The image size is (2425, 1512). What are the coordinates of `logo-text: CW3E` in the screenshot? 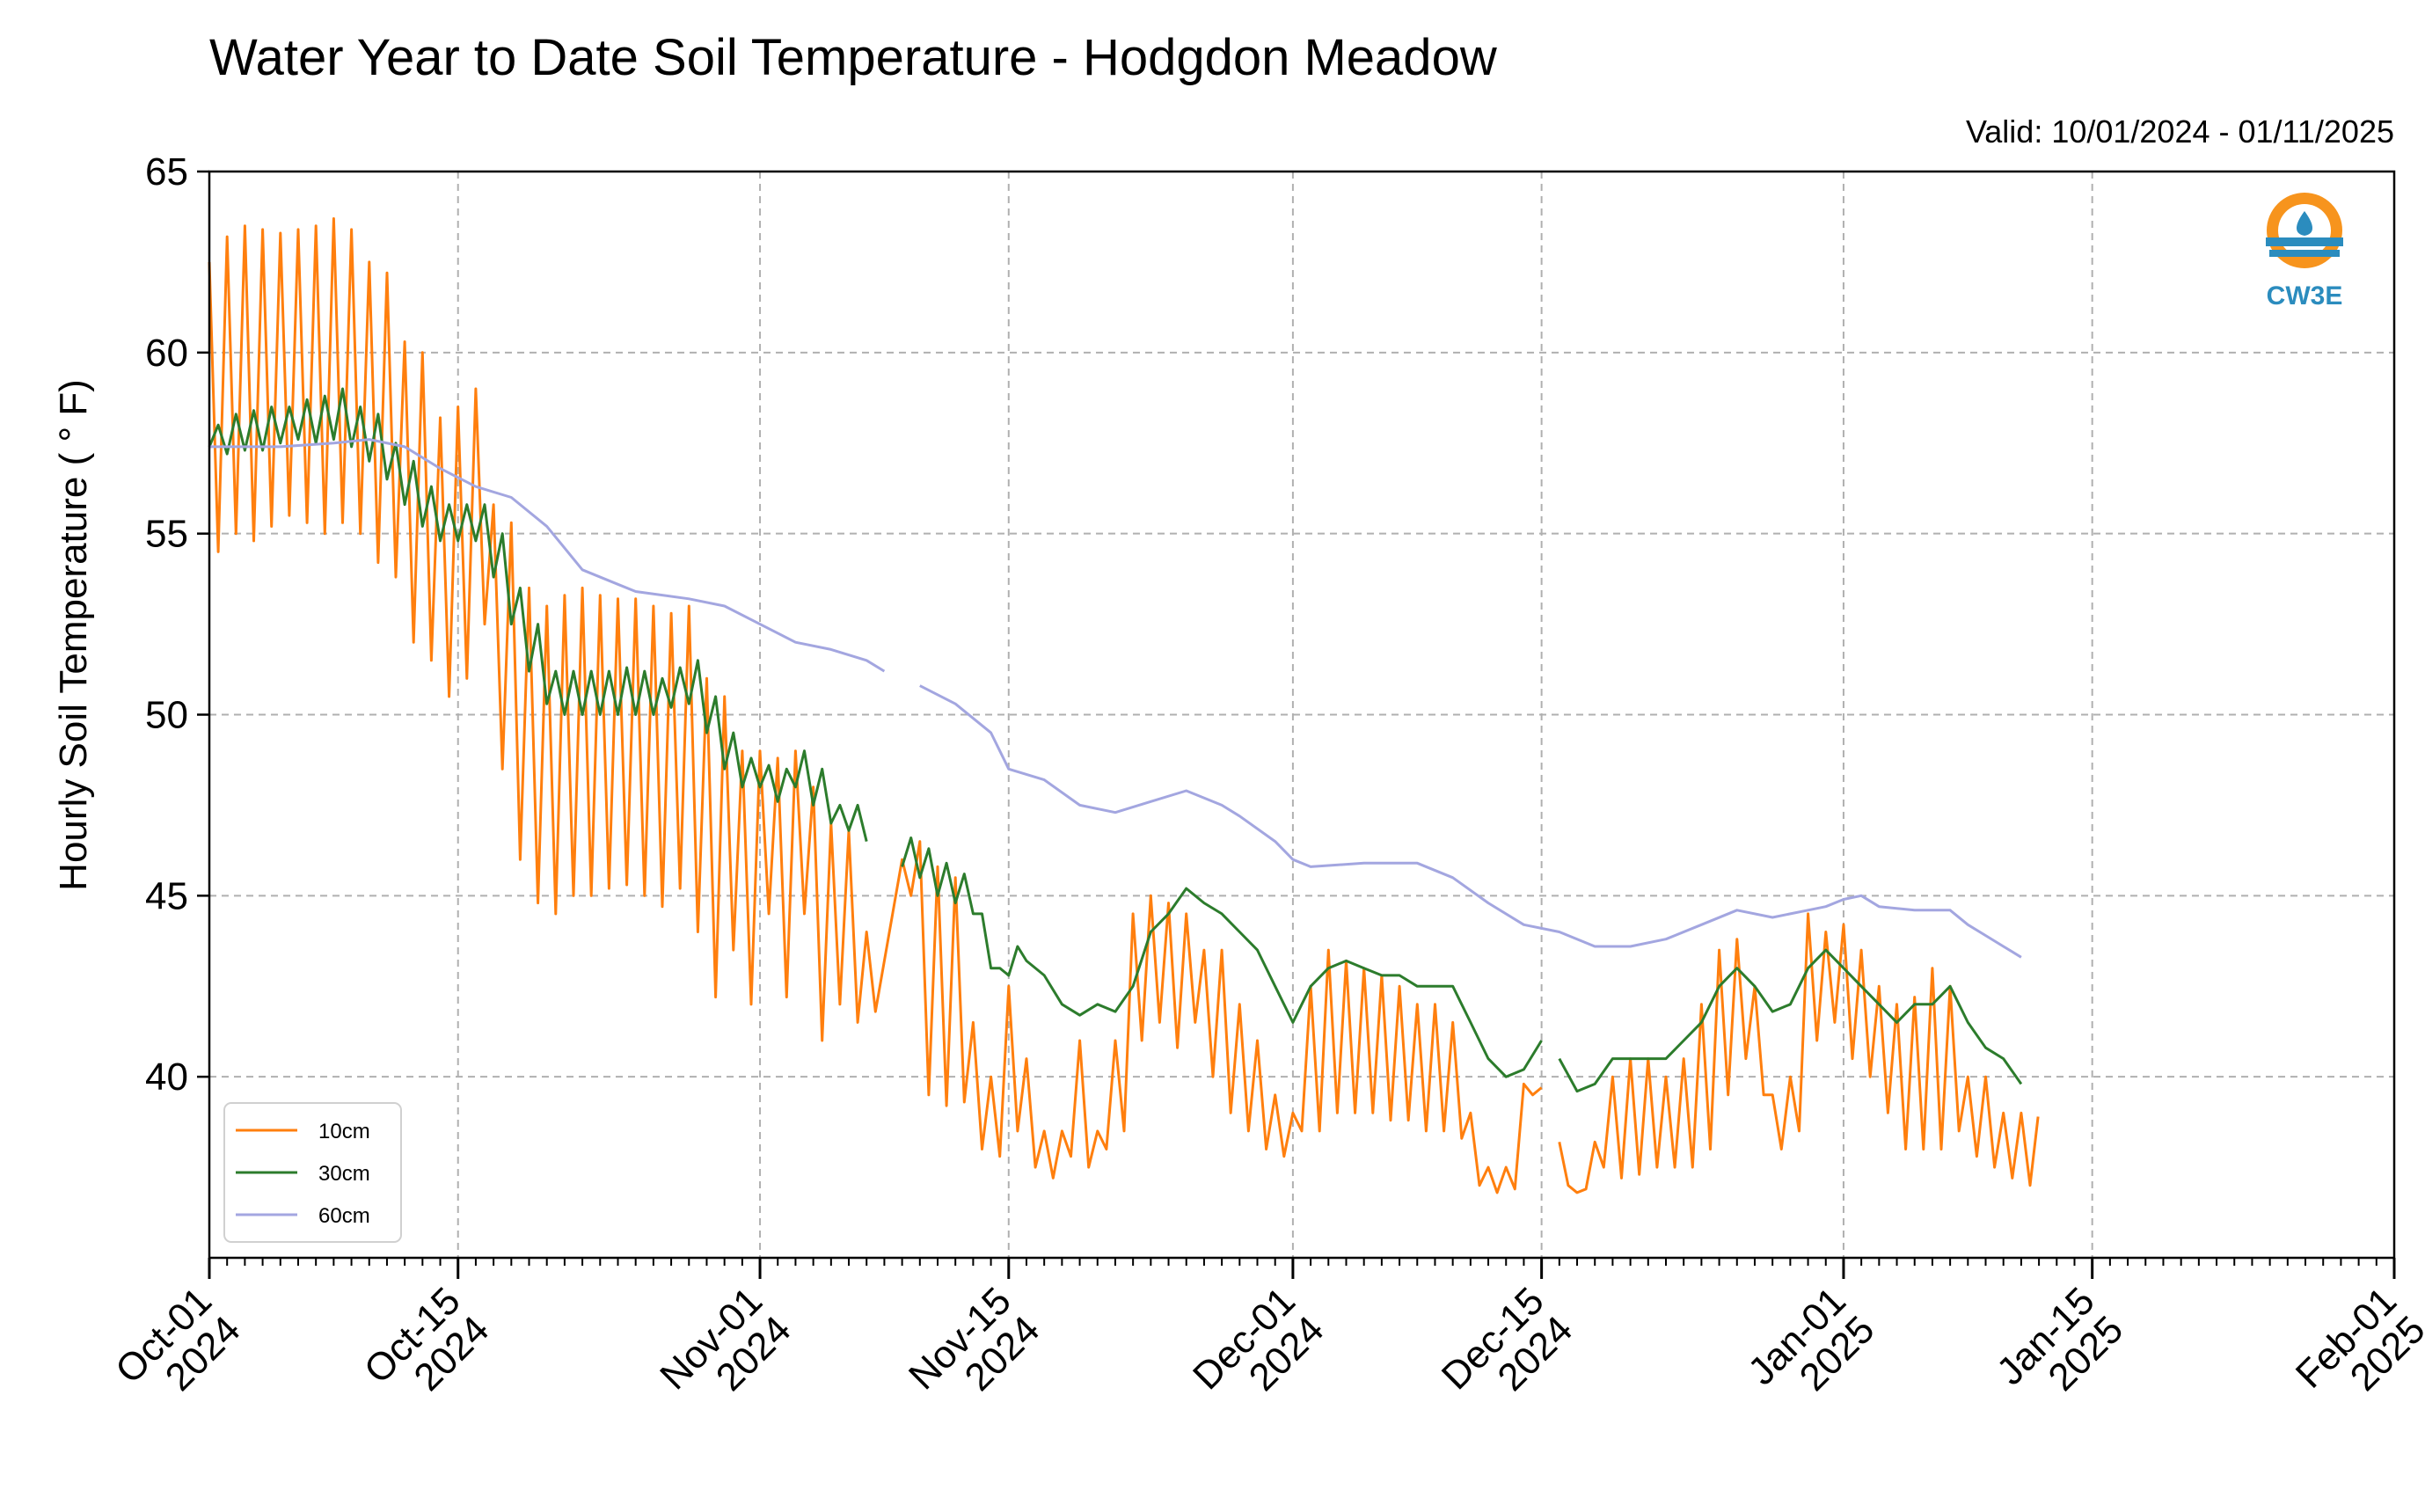 It's located at (2305, 295).